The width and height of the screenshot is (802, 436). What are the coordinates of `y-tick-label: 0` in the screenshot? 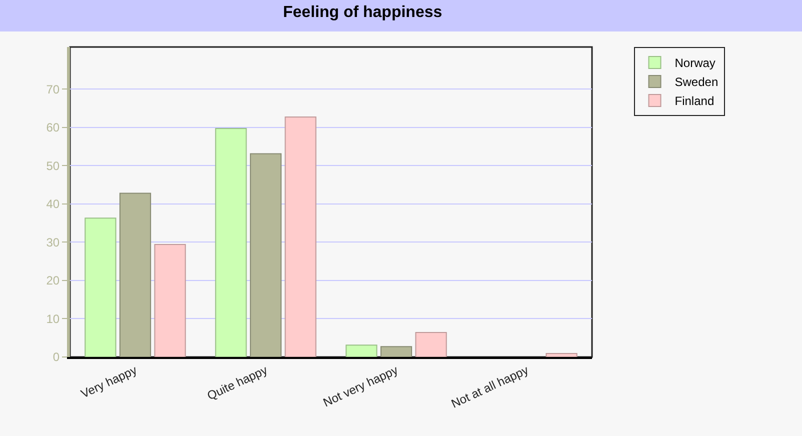 It's located at (56, 357).